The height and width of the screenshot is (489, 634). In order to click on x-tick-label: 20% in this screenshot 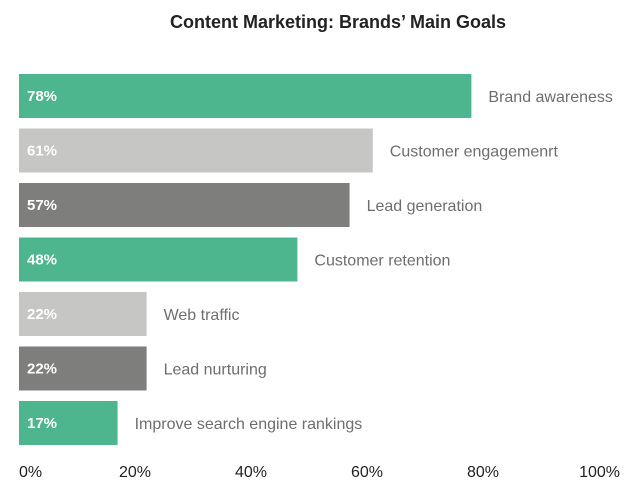, I will do `click(135, 472)`.